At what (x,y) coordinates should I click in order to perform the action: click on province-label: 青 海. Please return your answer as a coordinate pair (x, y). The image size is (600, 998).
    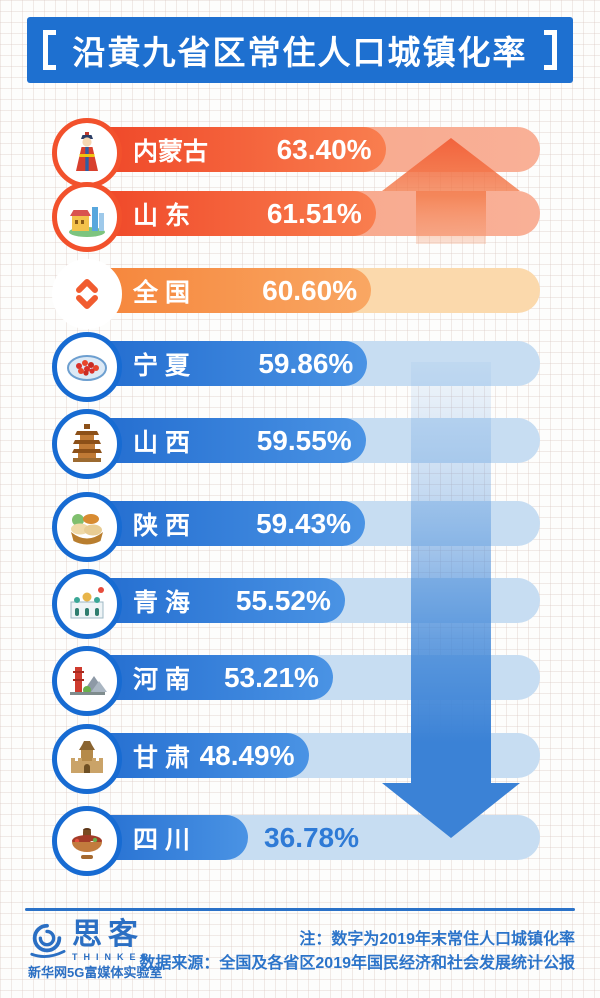
    Looking at the image, I should click on (161, 602).